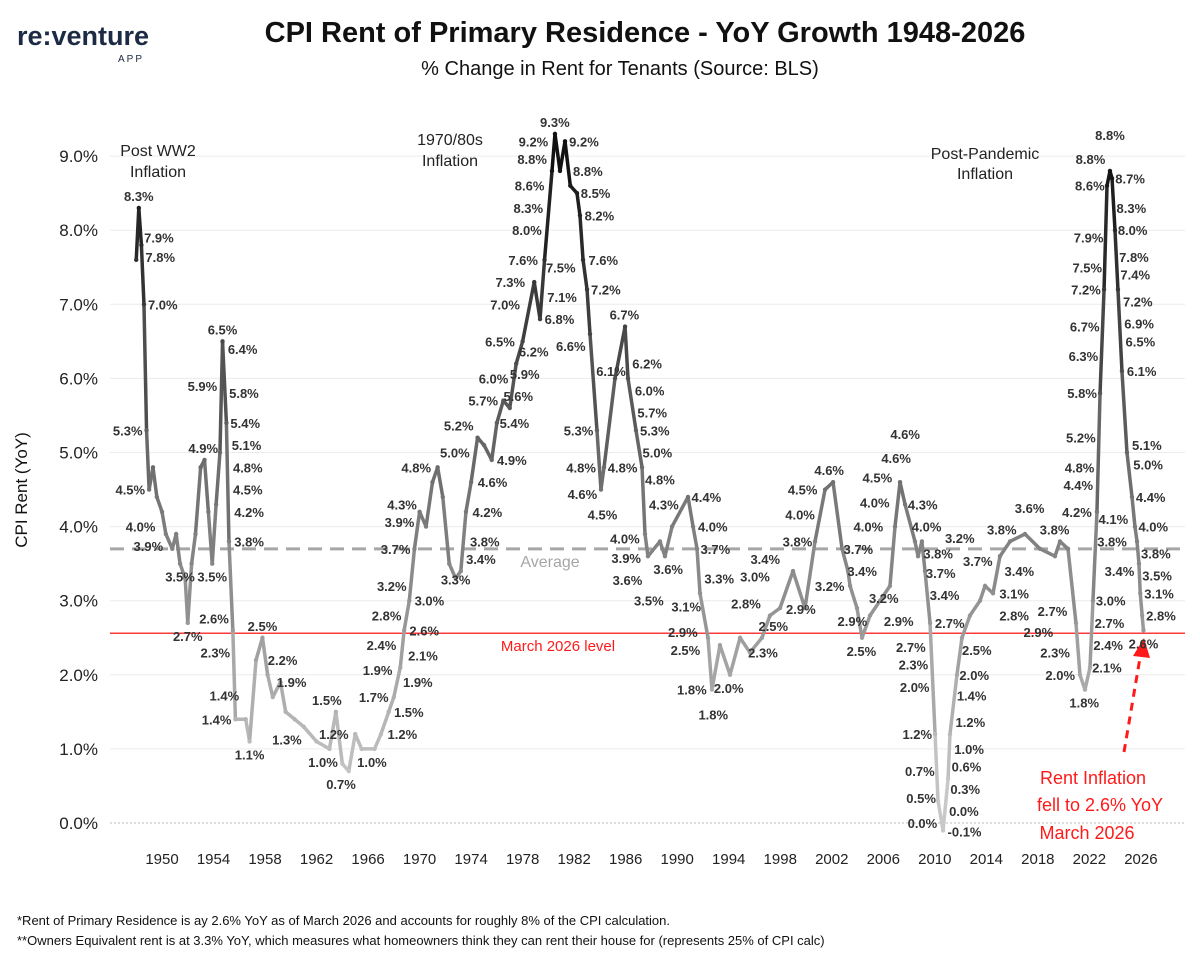  Describe the element at coordinates (1133, 230) in the screenshot. I see `data-label: 8.0%` at that location.